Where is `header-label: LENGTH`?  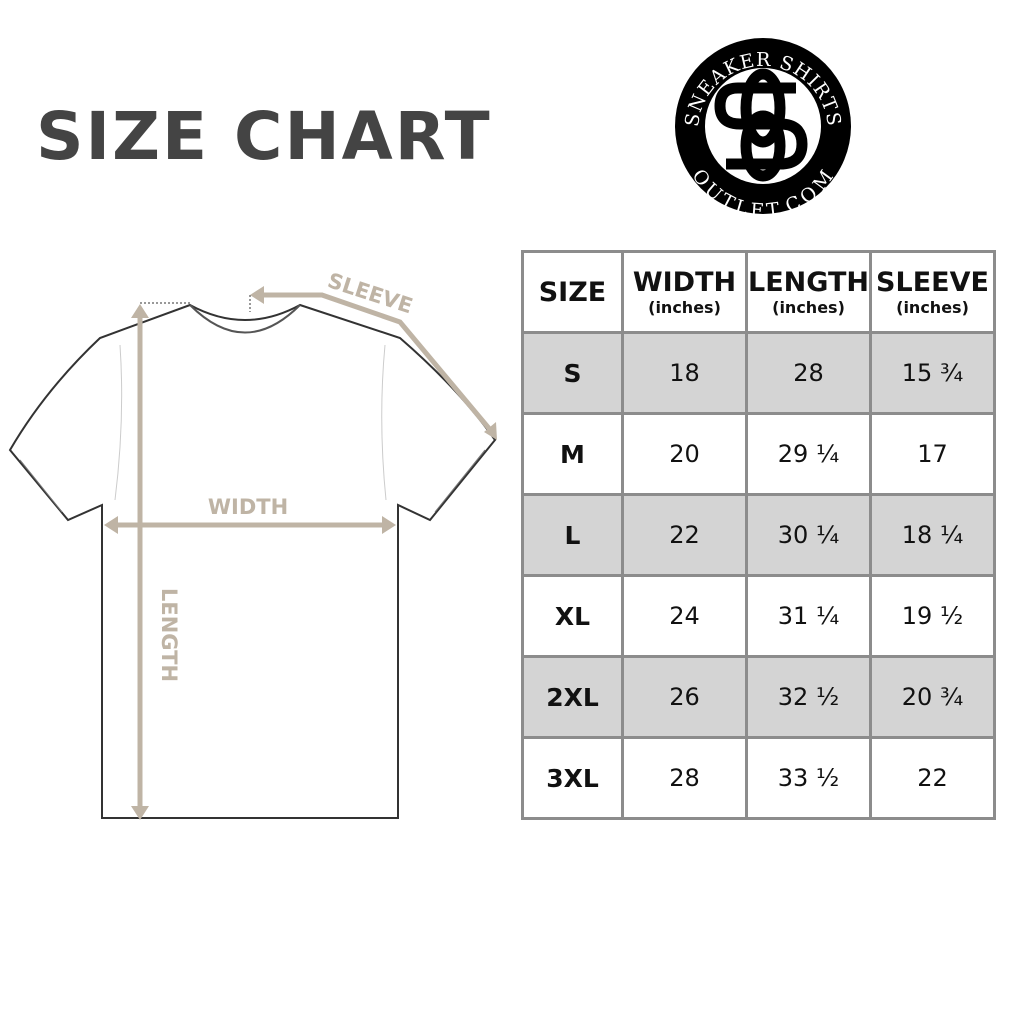
header-label: LENGTH is located at coordinates (808, 282).